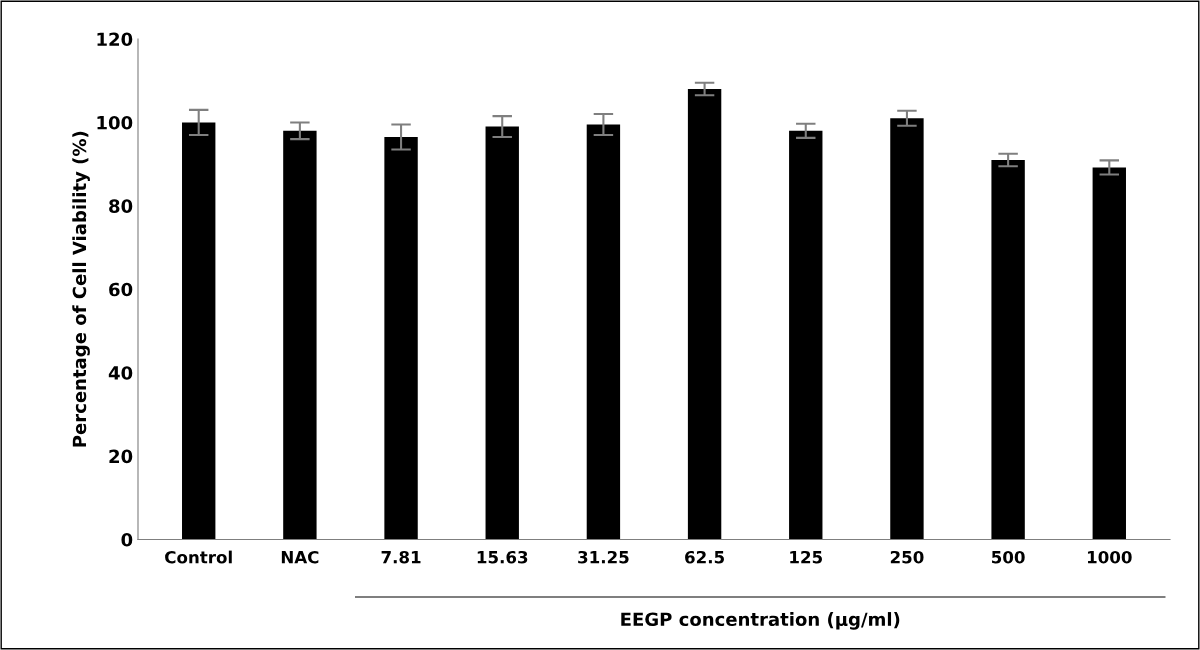 Image resolution: width=1200 pixels, height=650 pixels. Describe the element at coordinates (121, 456) in the screenshot. I see `y-tick-label: 20` at that location.